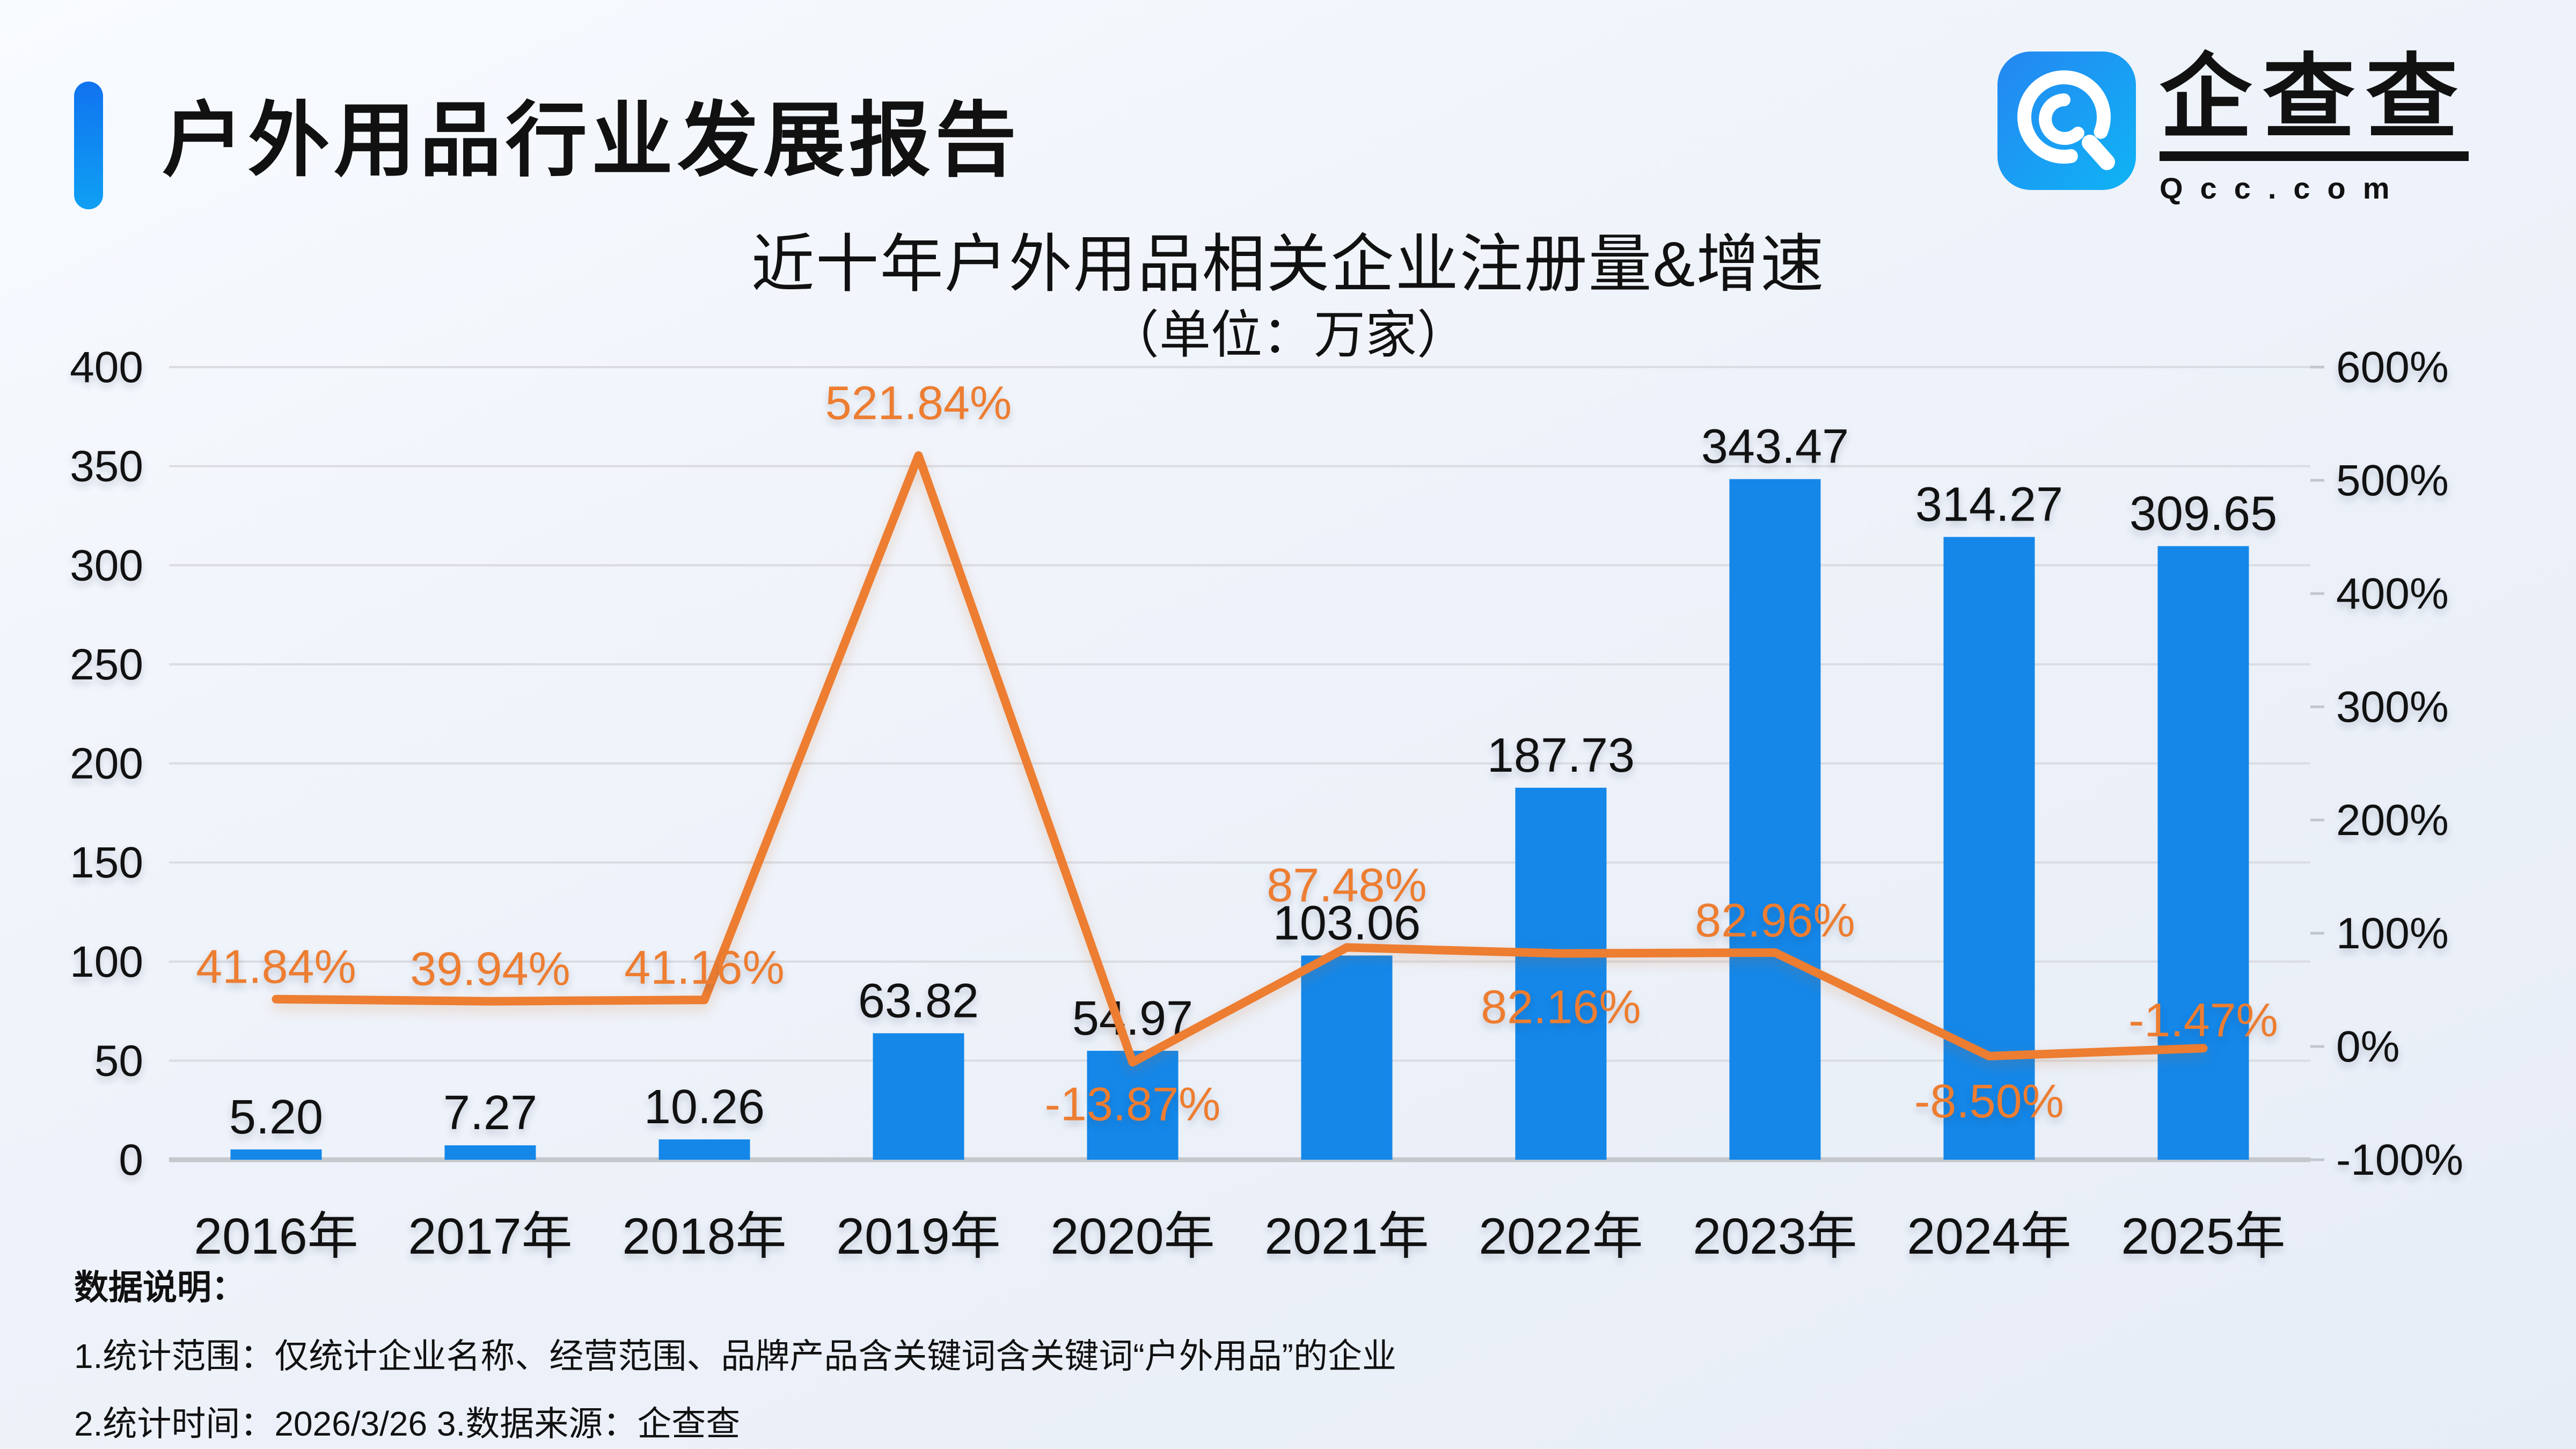  Describe the element at coordinates (1989, 505) in the screenshot. I see `bar-value-2024年: 314.27` at that location.